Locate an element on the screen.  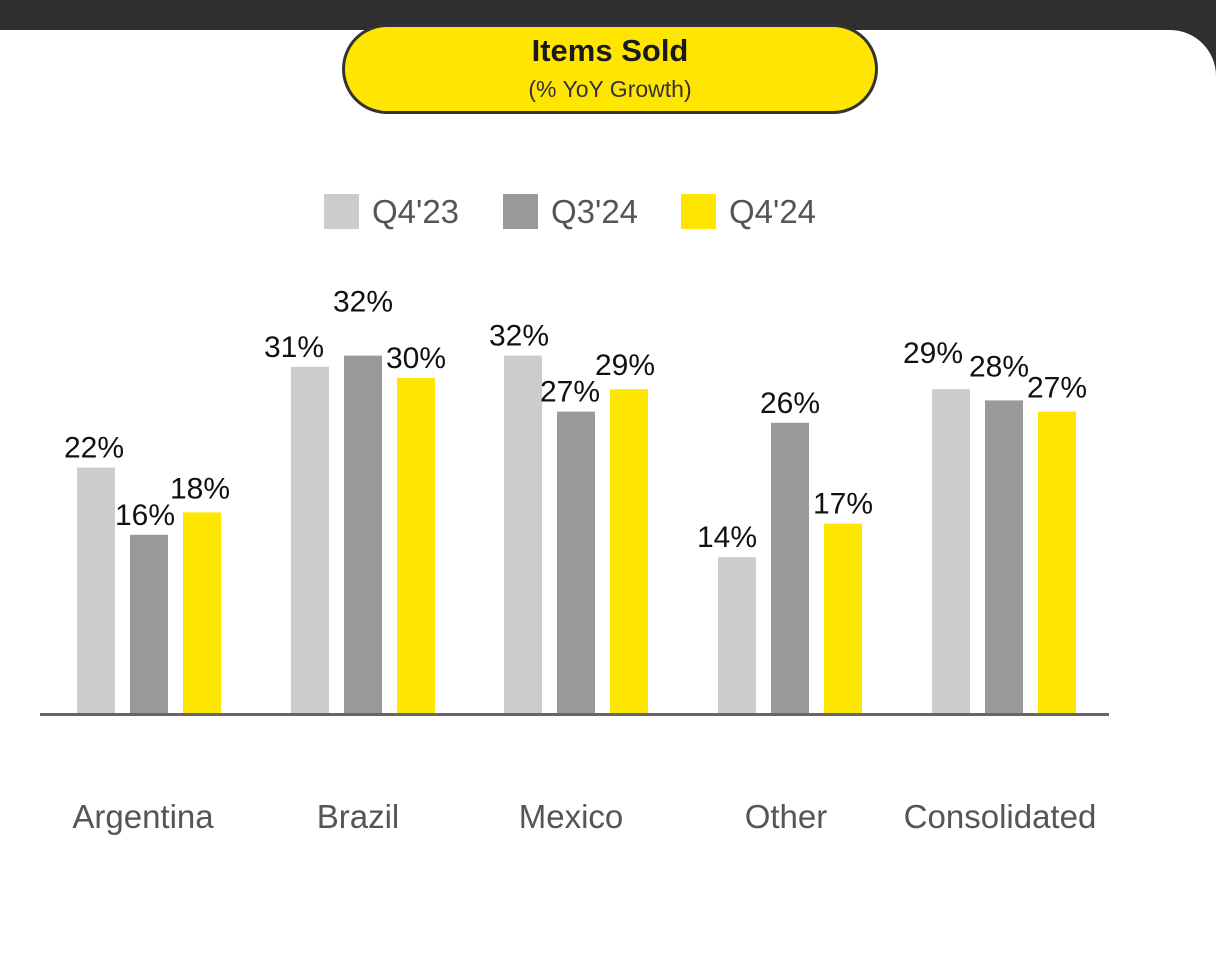
value-label-consolidated-1: 28% is located at coordinates (999, 366).